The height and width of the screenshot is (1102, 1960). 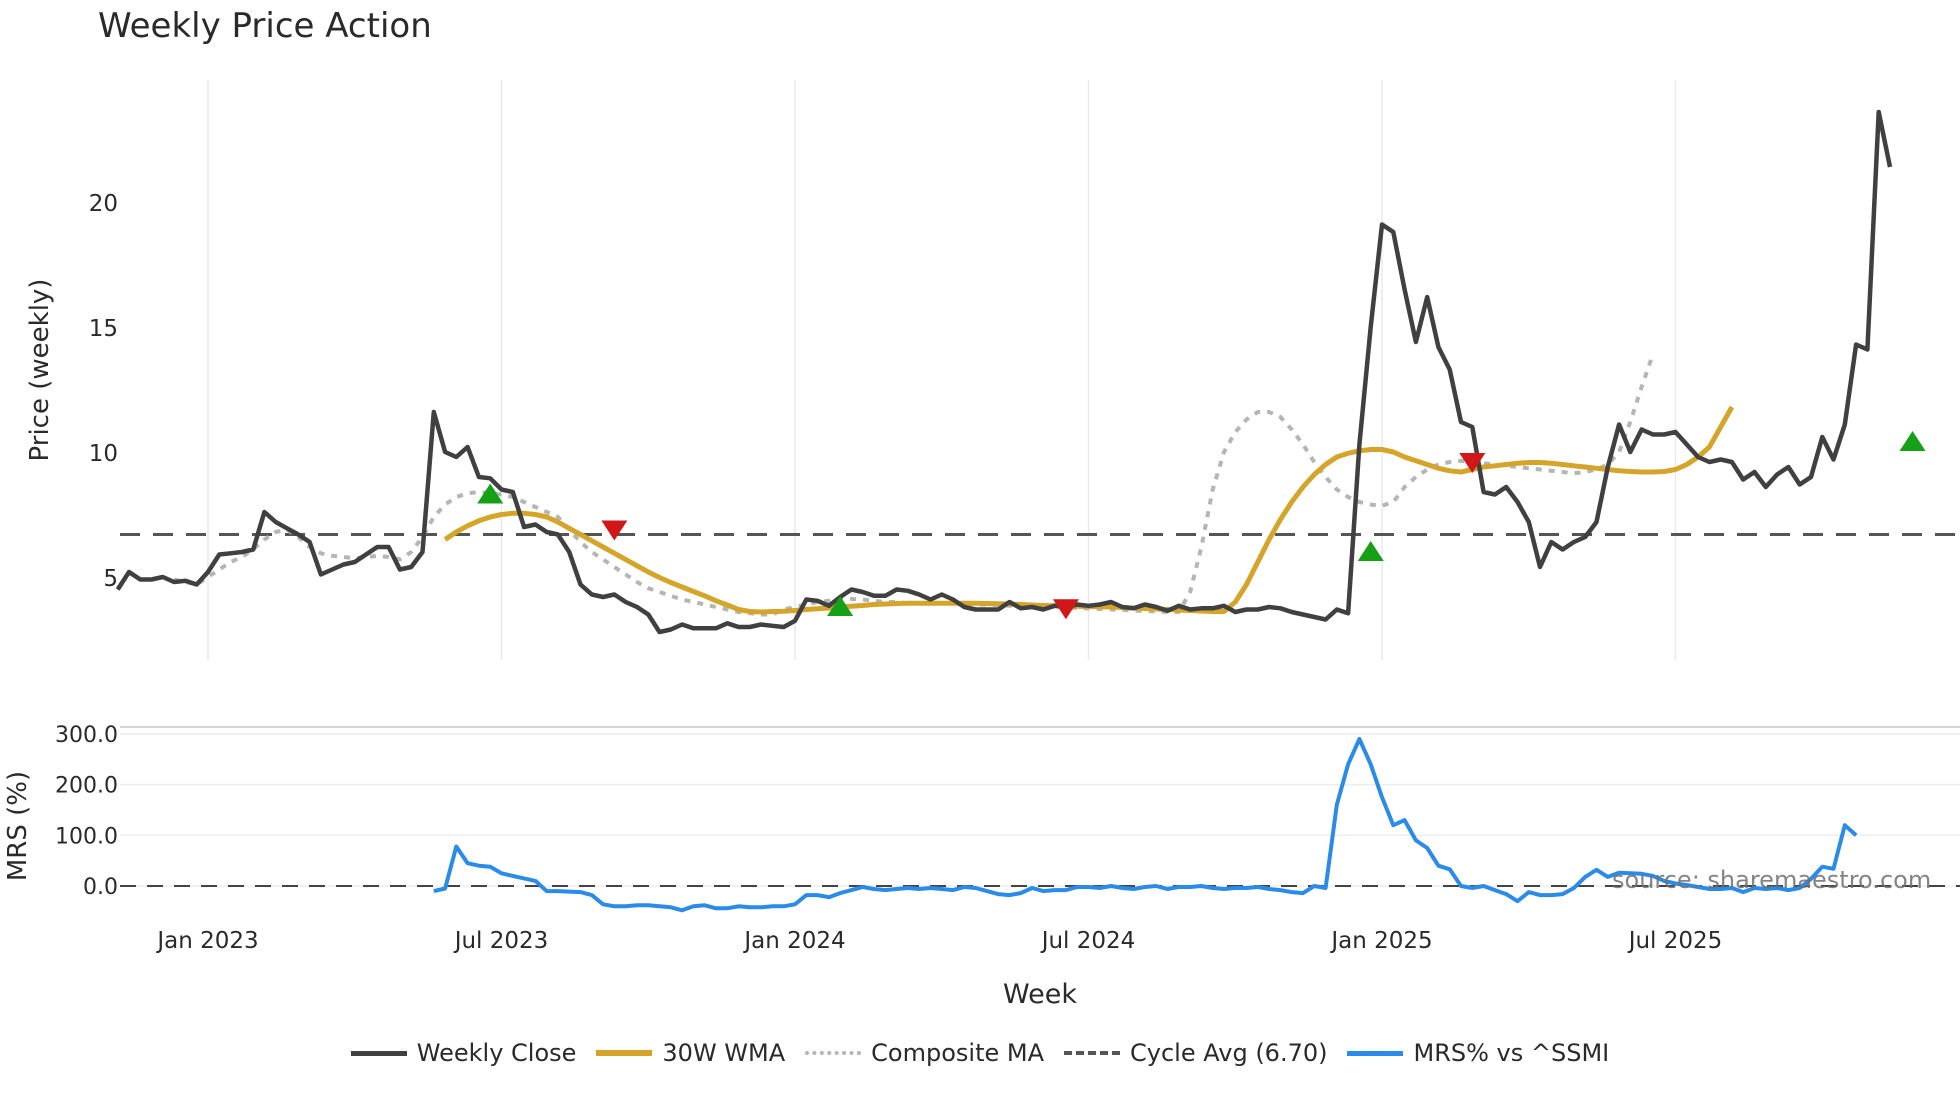 I want to click on x-tick-label: Jul 2023, so click(x=501, y=941).